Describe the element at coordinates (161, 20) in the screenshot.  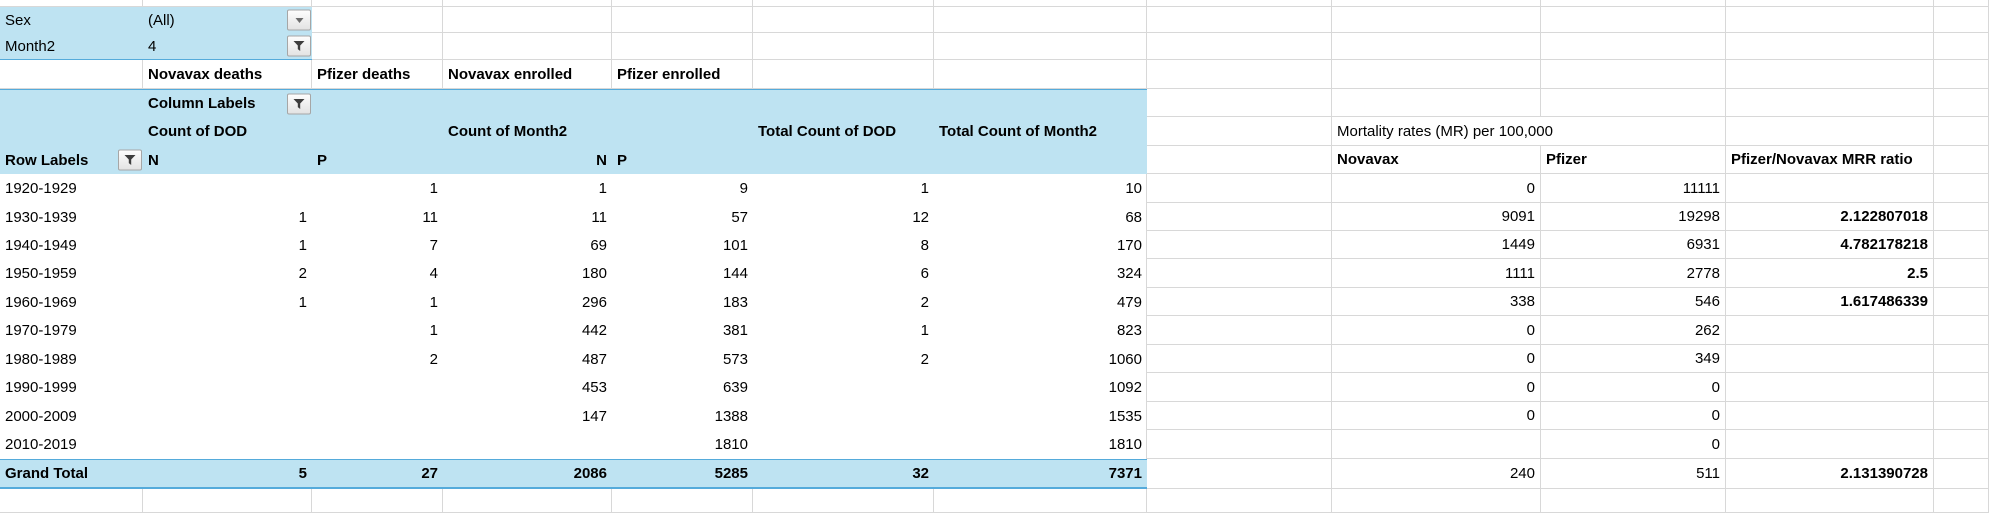
I see `filter-value-sex: (All)` at that location.